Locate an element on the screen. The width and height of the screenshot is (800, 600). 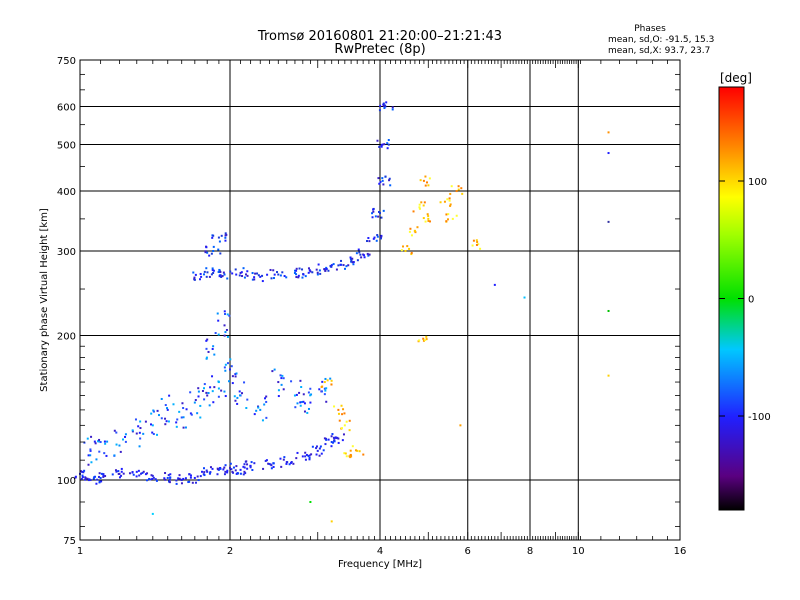
chart-subtitle: RwPretec (8p) is located at coordinates (379, 49).